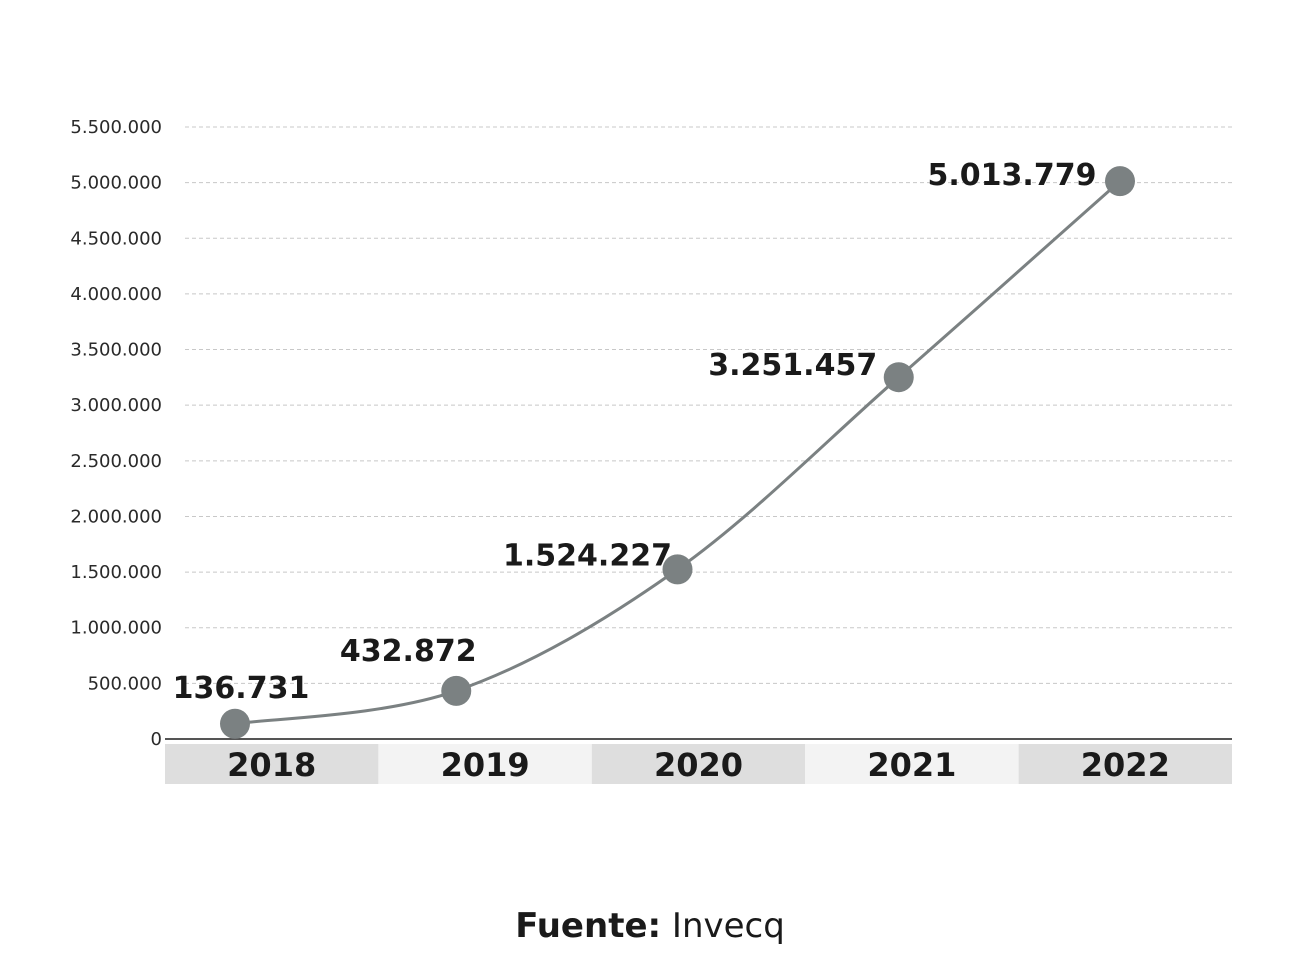 This screenshot has width=1300, height=980. I want to click on y-tick-label: 5.500.000, so click(116, 127).